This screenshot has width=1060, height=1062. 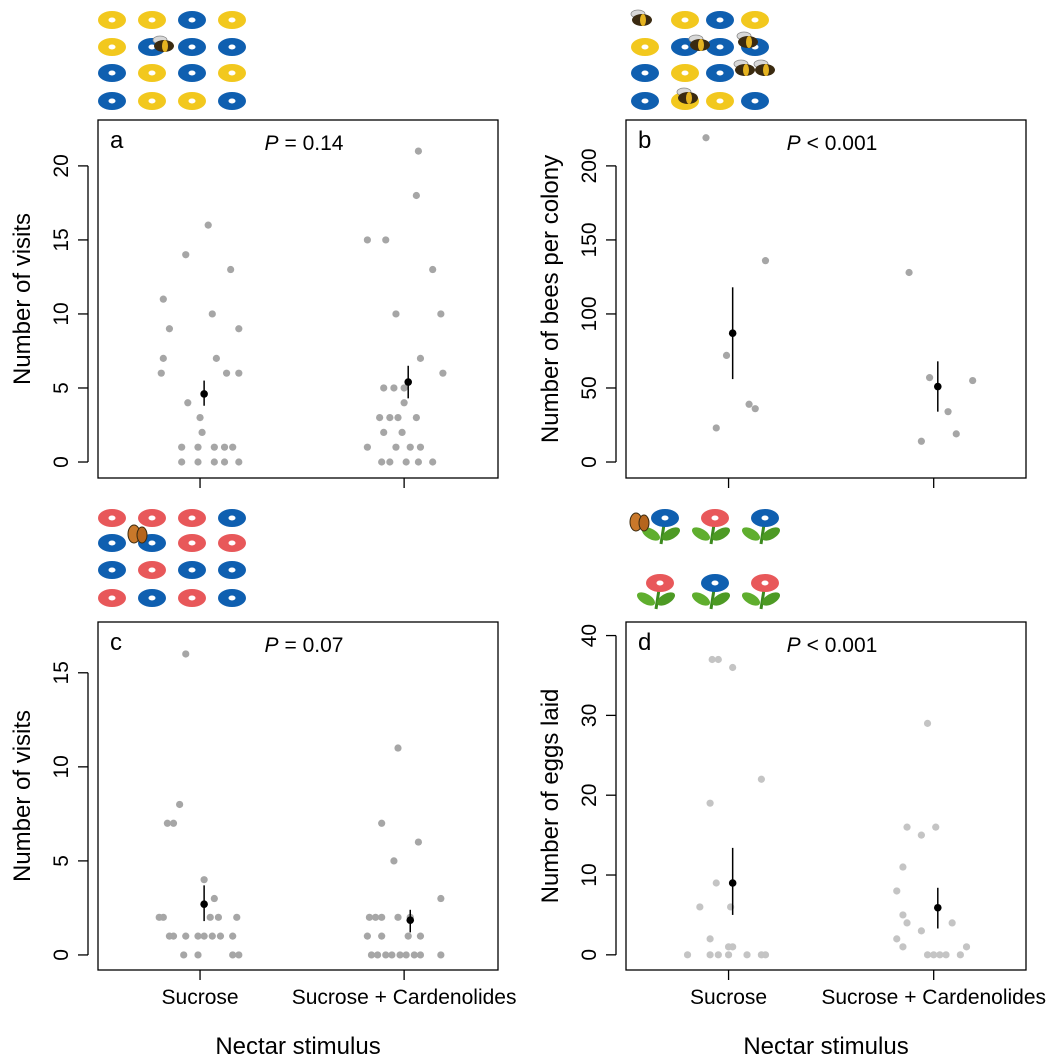 I want to click on stat-annotation: P = 0.07, so click(x=304, y=645).